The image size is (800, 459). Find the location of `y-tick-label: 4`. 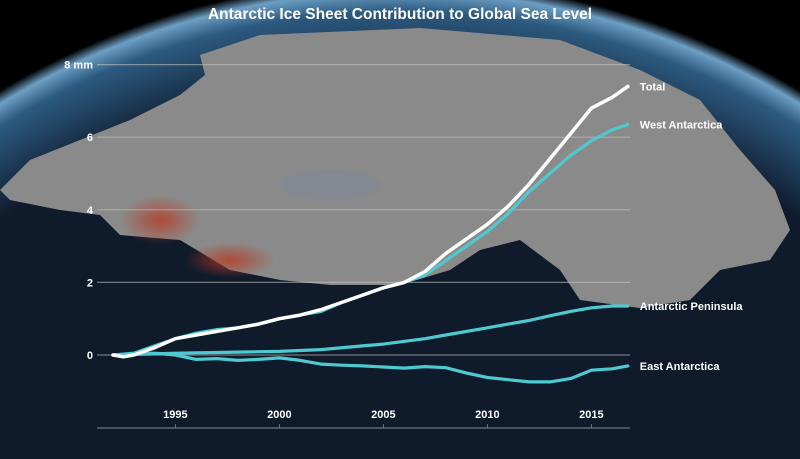

y-tick-label: 4 is located at coordinates (90, 211).